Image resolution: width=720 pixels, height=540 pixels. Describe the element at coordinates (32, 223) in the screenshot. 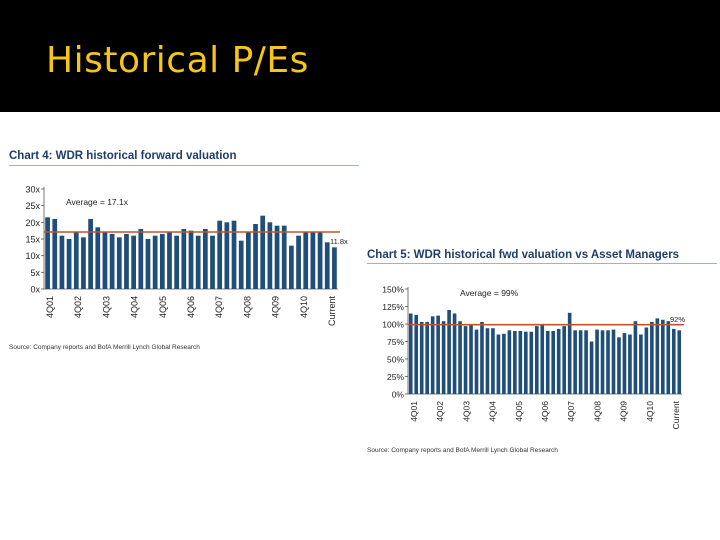

I see `chart-4-y-tick-label: 20x` at that location.